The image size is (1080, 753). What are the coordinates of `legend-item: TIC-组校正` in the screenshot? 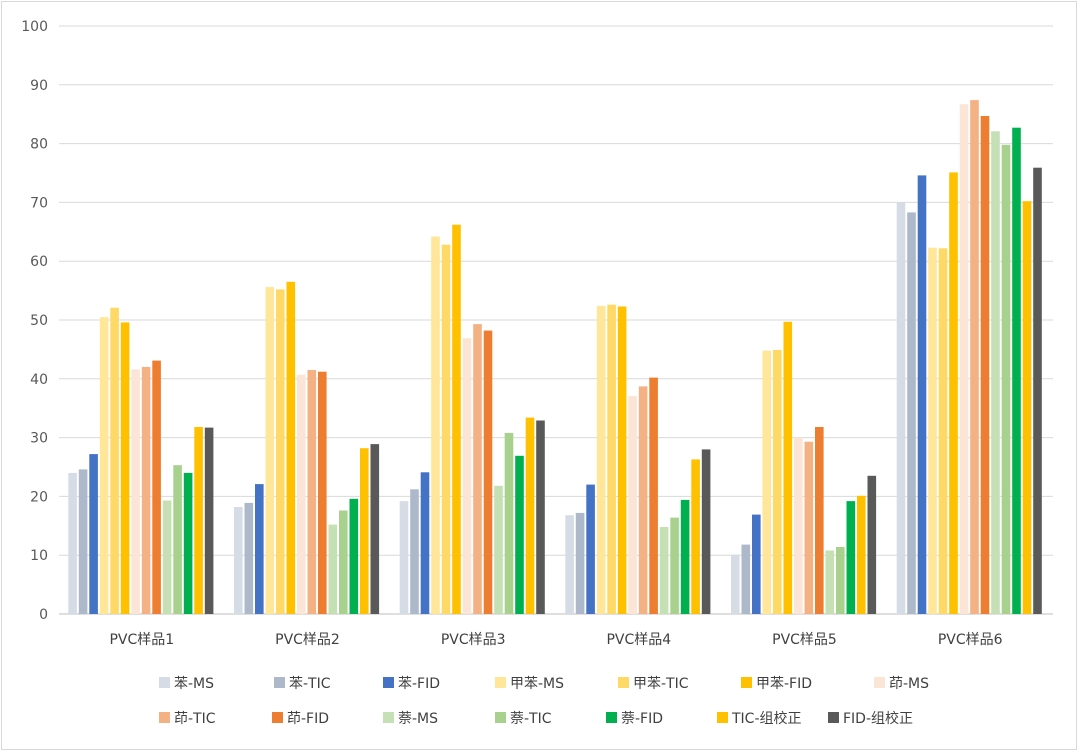 It's located at (759, 718).